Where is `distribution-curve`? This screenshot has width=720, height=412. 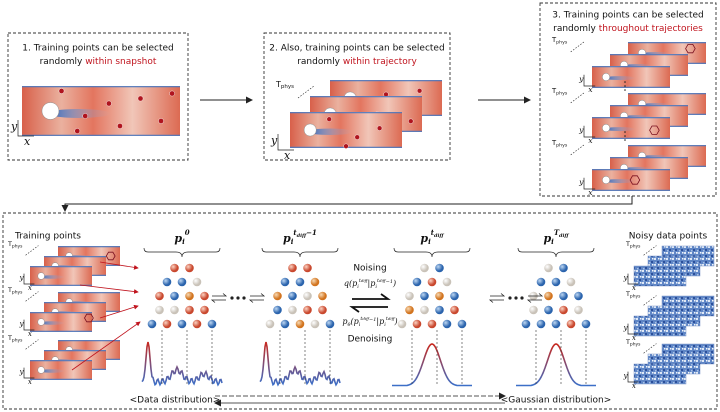
distribution-curve is located at coordinates (432, 365).